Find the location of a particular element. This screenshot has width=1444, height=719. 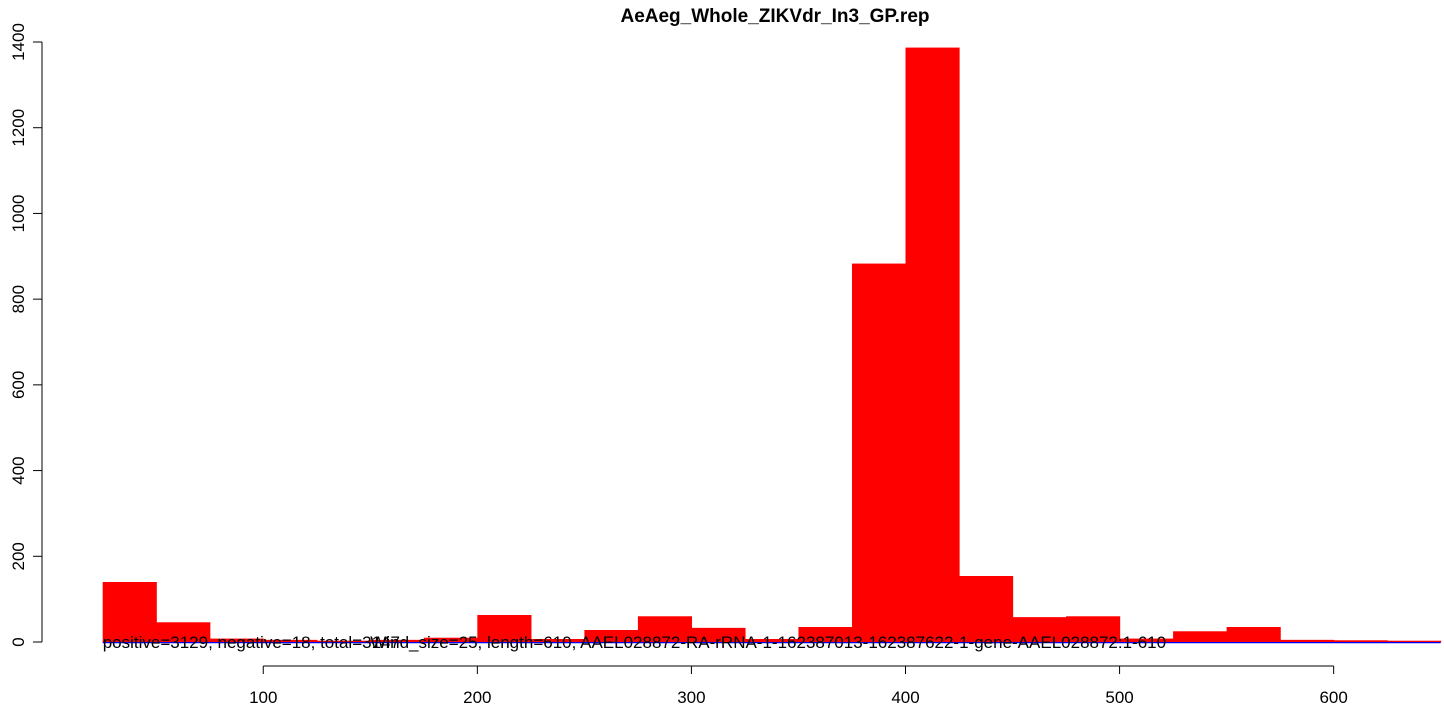

baselines-group is located at coordinates (771, 642).